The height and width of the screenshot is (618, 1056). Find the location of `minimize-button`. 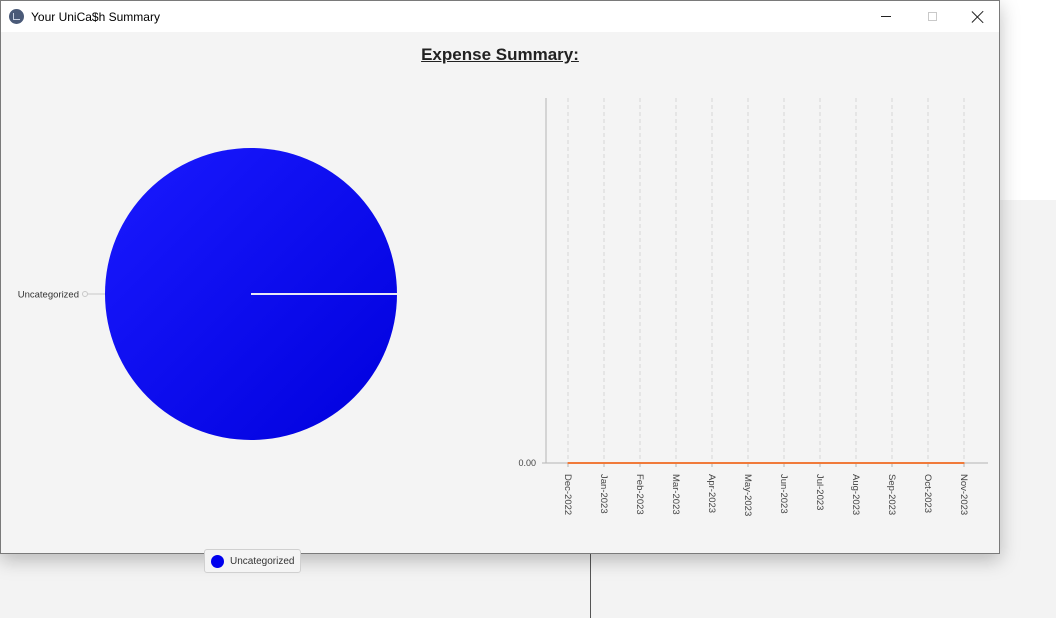

minimize-button is located at coordinates (886, 16).